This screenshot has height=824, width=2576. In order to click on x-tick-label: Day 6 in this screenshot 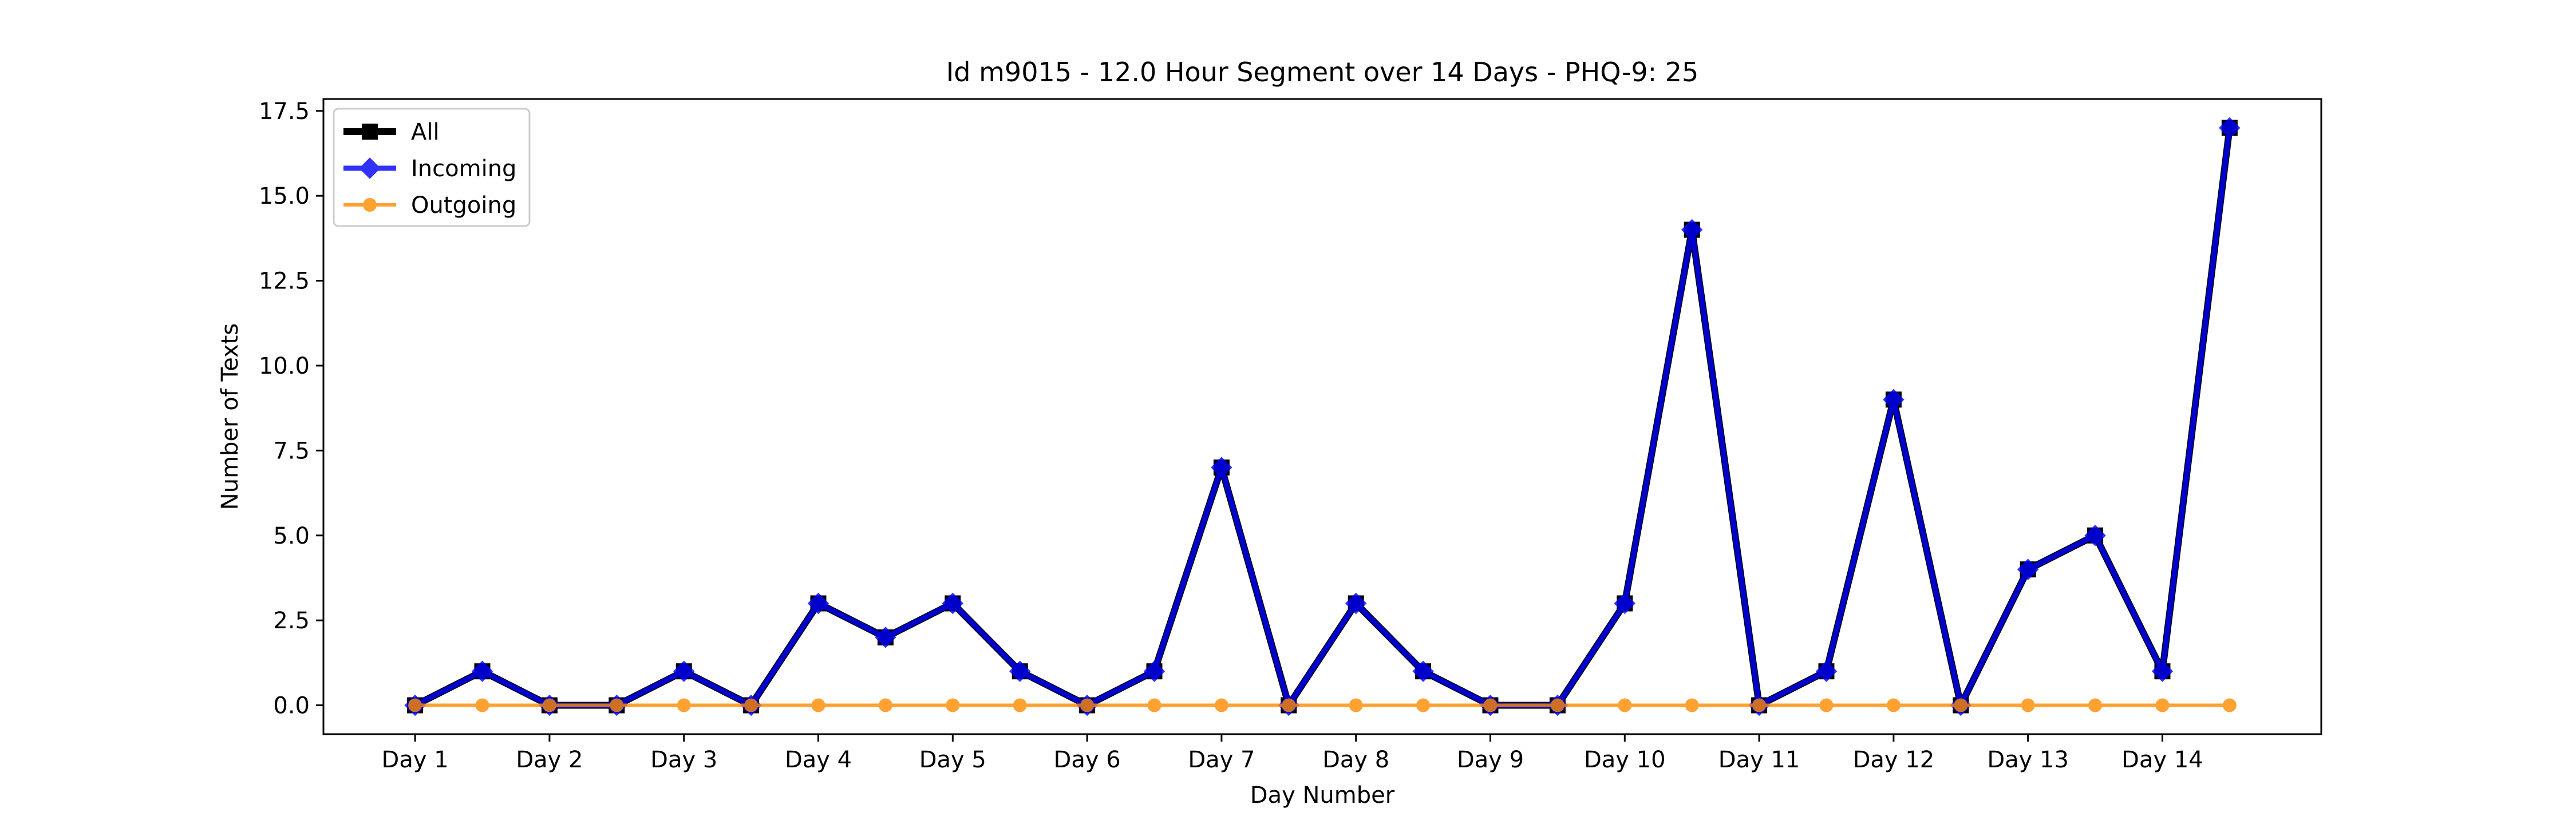, I will do `click(1087, 760)`.